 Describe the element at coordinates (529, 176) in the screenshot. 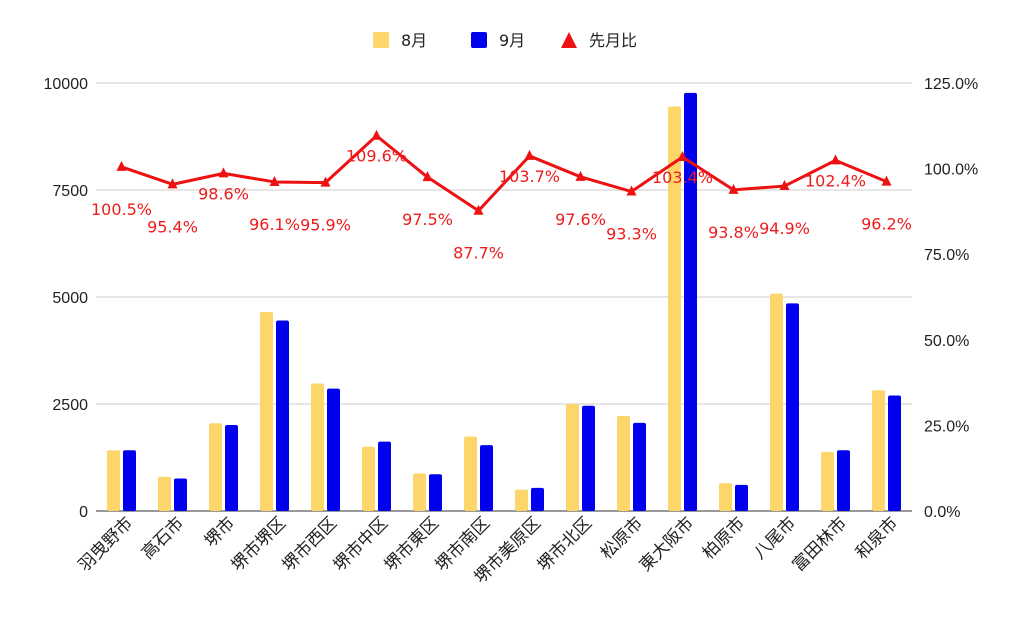

I see `ratio-label: 103.7%` at that location.